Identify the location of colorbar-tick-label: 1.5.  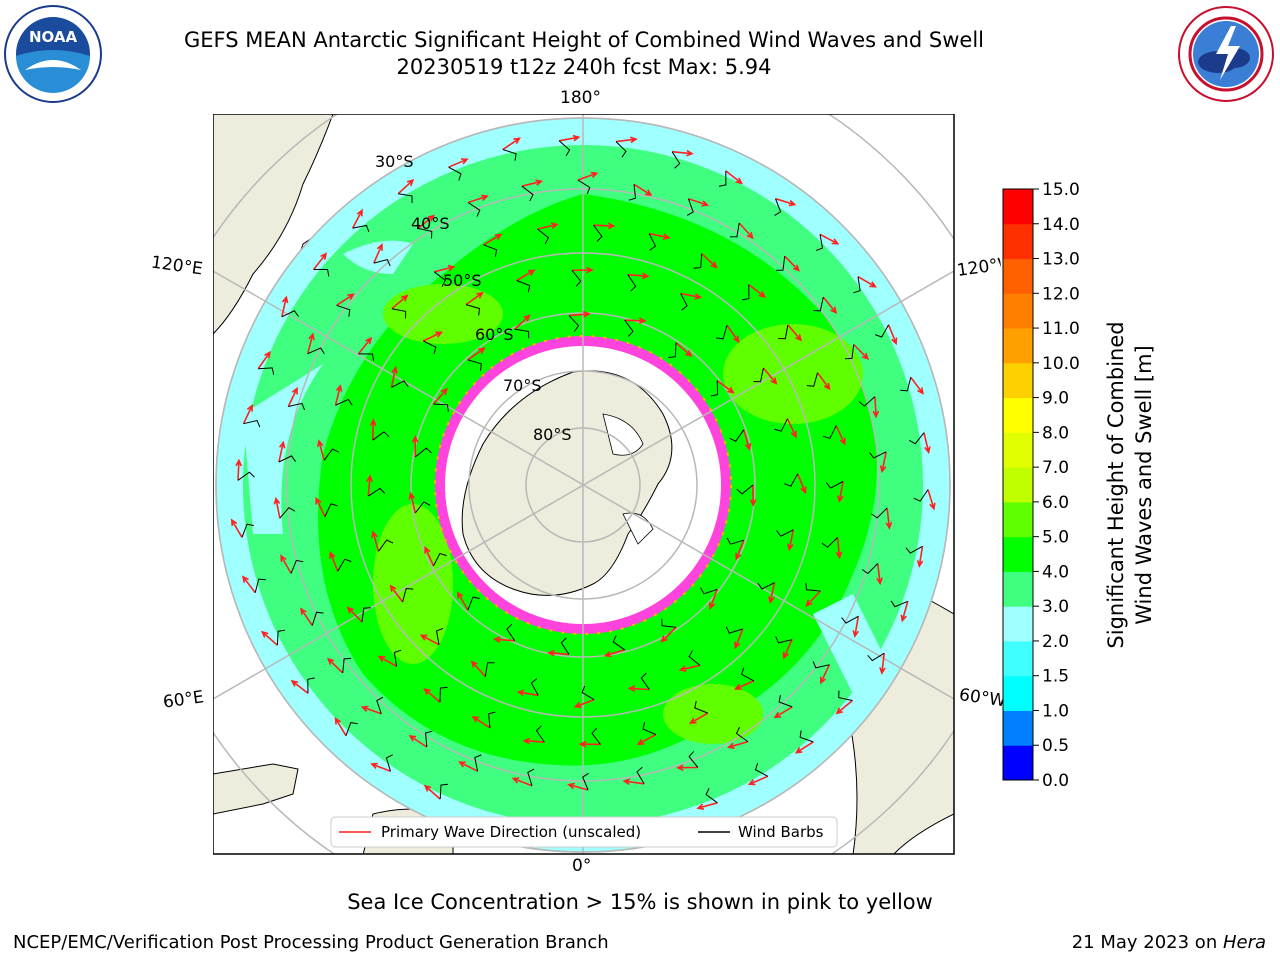
(1055, 677).